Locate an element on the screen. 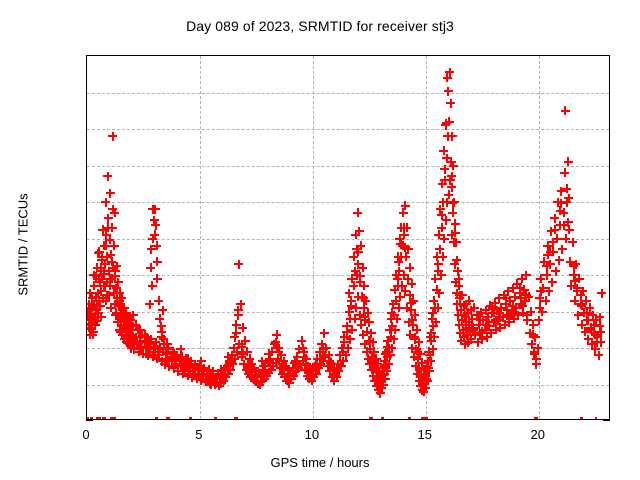  x-axis-tick-label: 15 is located at coordinates (425, 434).